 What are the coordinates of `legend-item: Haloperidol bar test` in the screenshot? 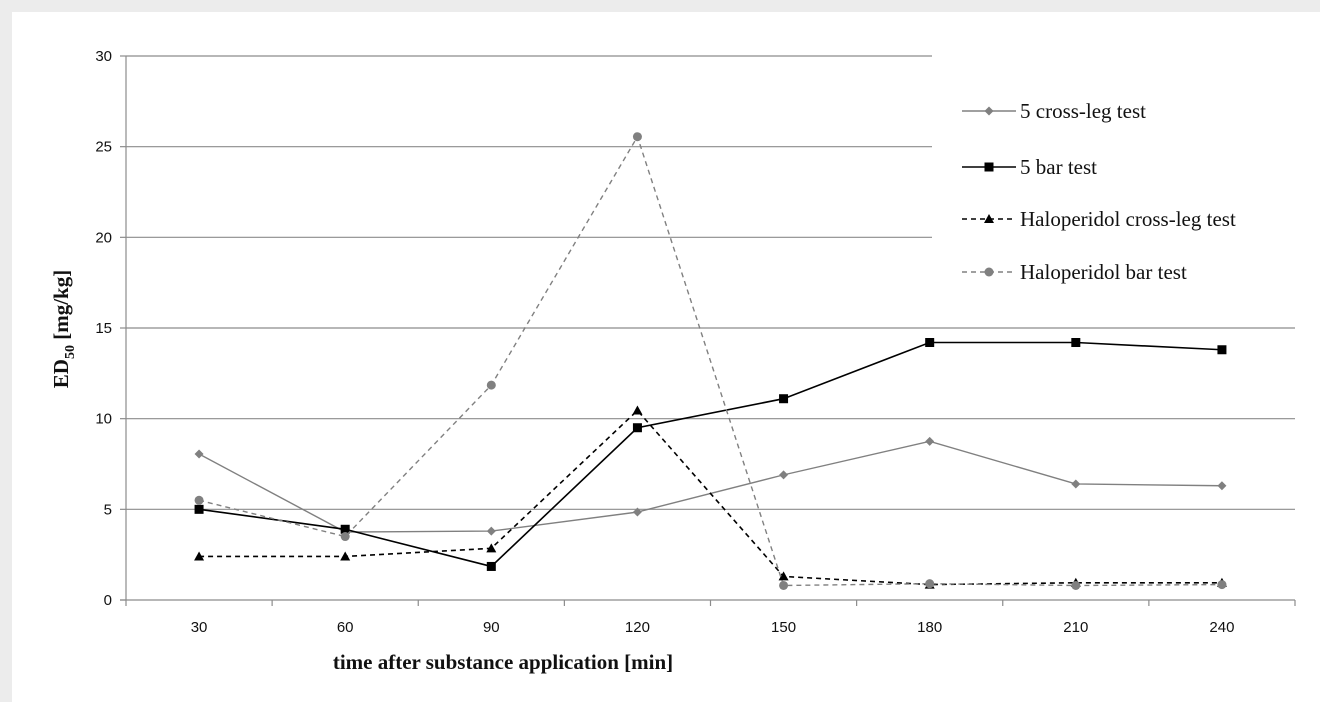 It's located at (1074, 272).